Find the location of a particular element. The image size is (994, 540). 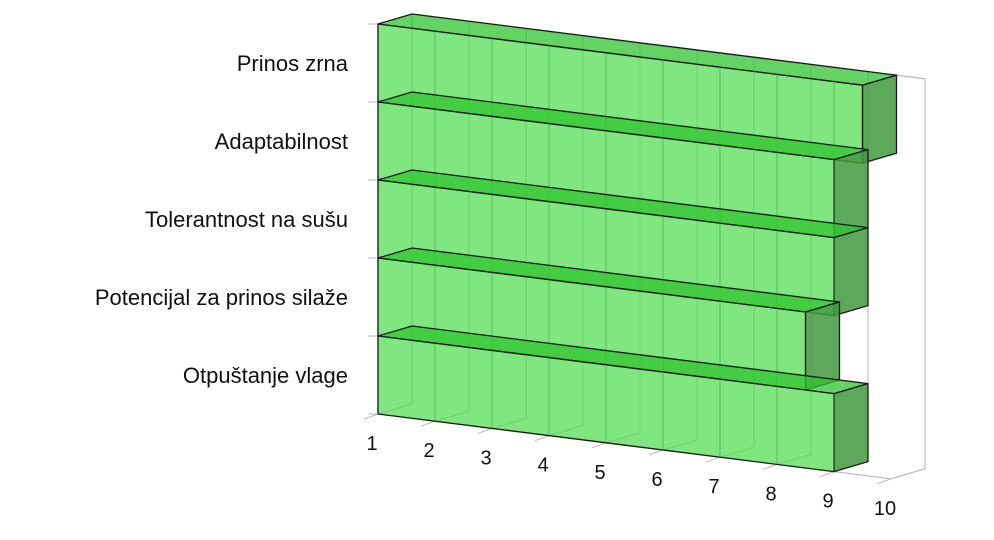

category-label: Otpuštanje vlage is located at coordinates (265, 375).